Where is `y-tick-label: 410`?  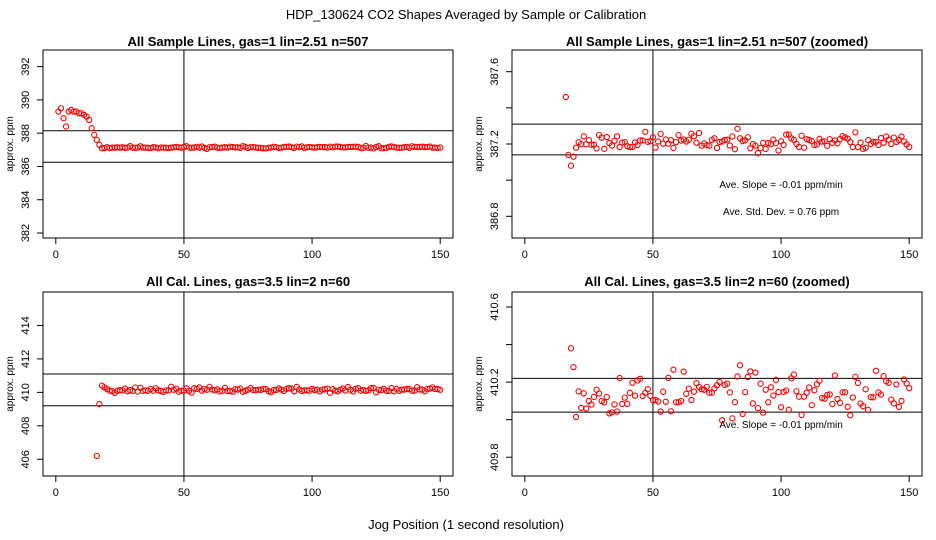
y-tick-label: 410 is located at coordinates (26, 392).